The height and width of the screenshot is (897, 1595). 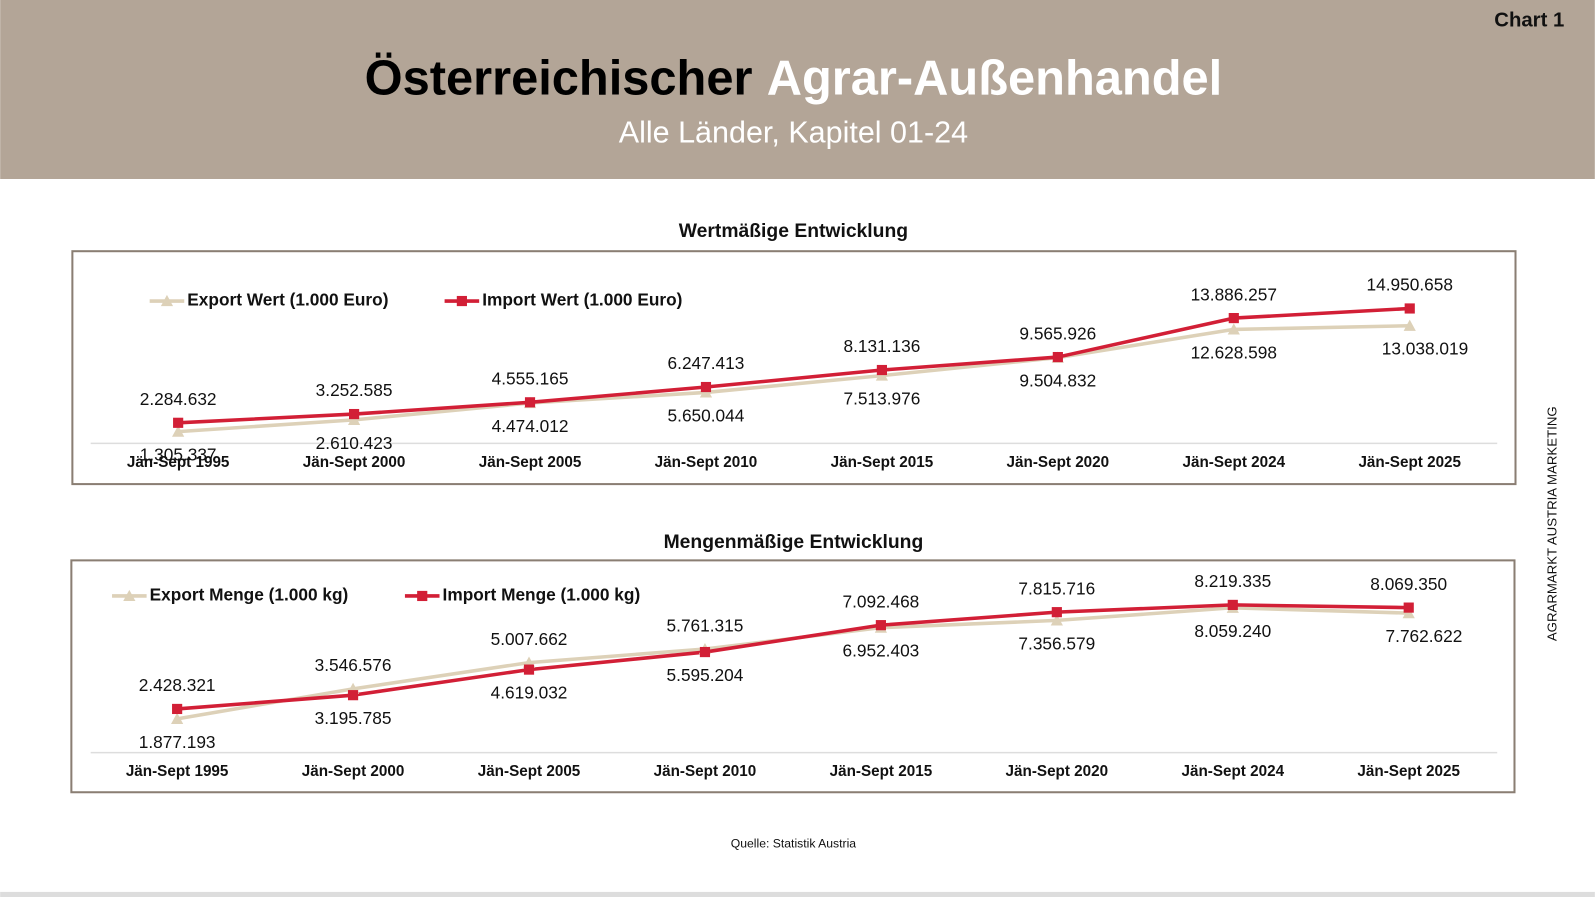 I want to click on data-label: 5.595.204, so click(x=705, y=675).